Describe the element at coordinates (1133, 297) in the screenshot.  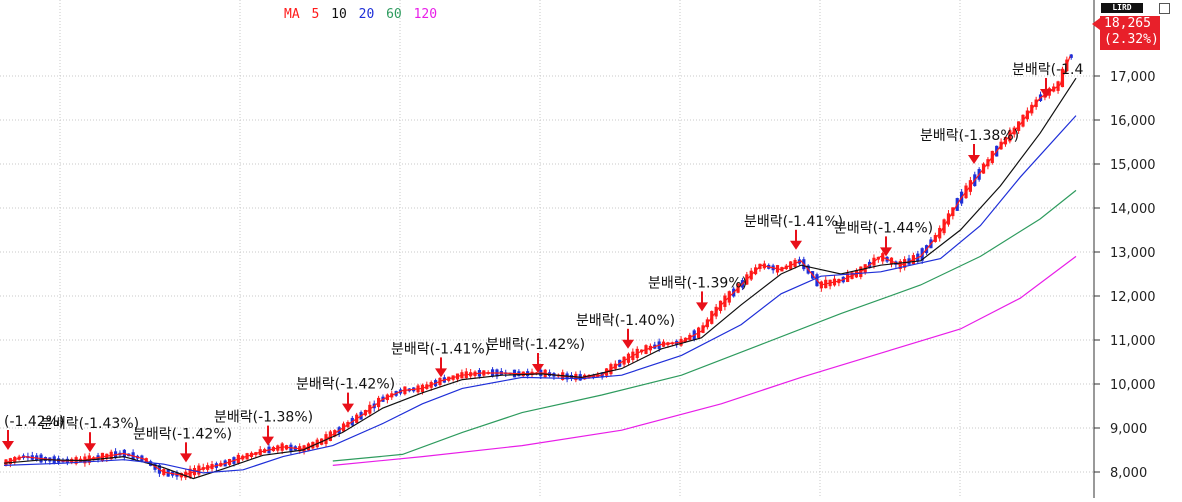
I see `y-tick-label: 12,000` at that location.